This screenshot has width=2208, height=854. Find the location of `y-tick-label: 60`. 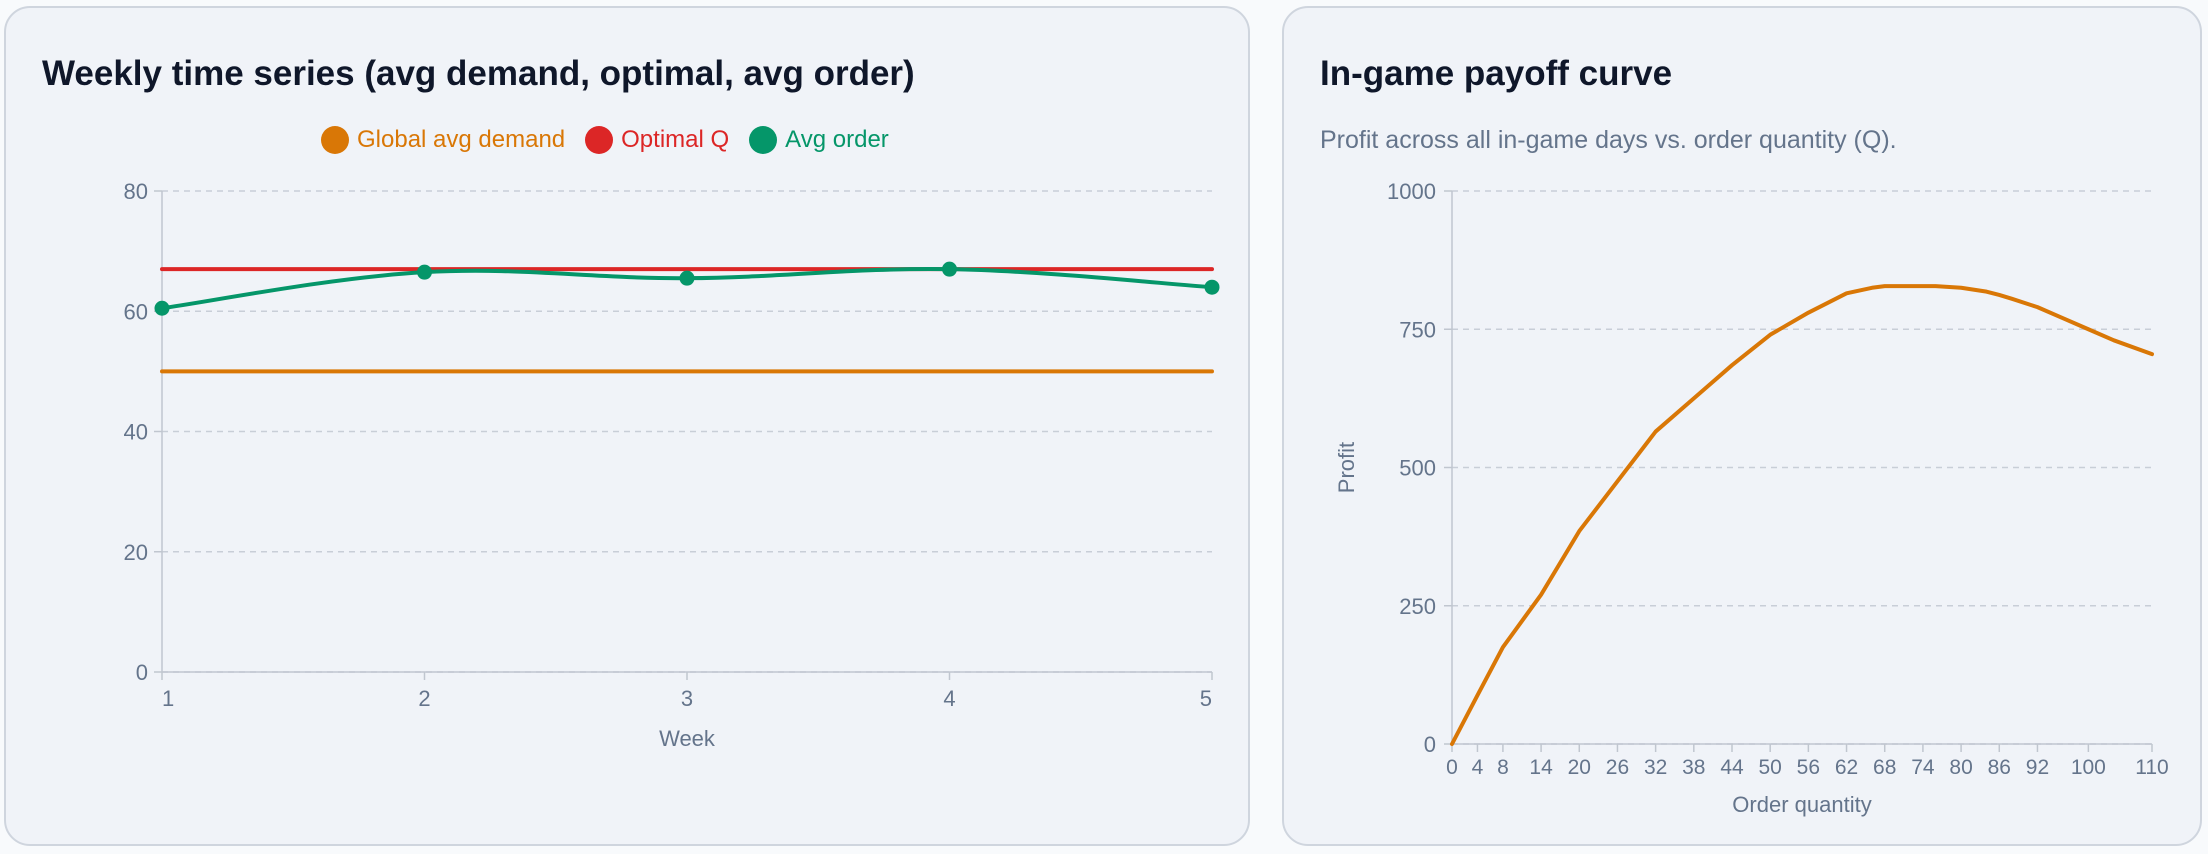

y-tick-label: 60 is located at coordinates (136, 311).